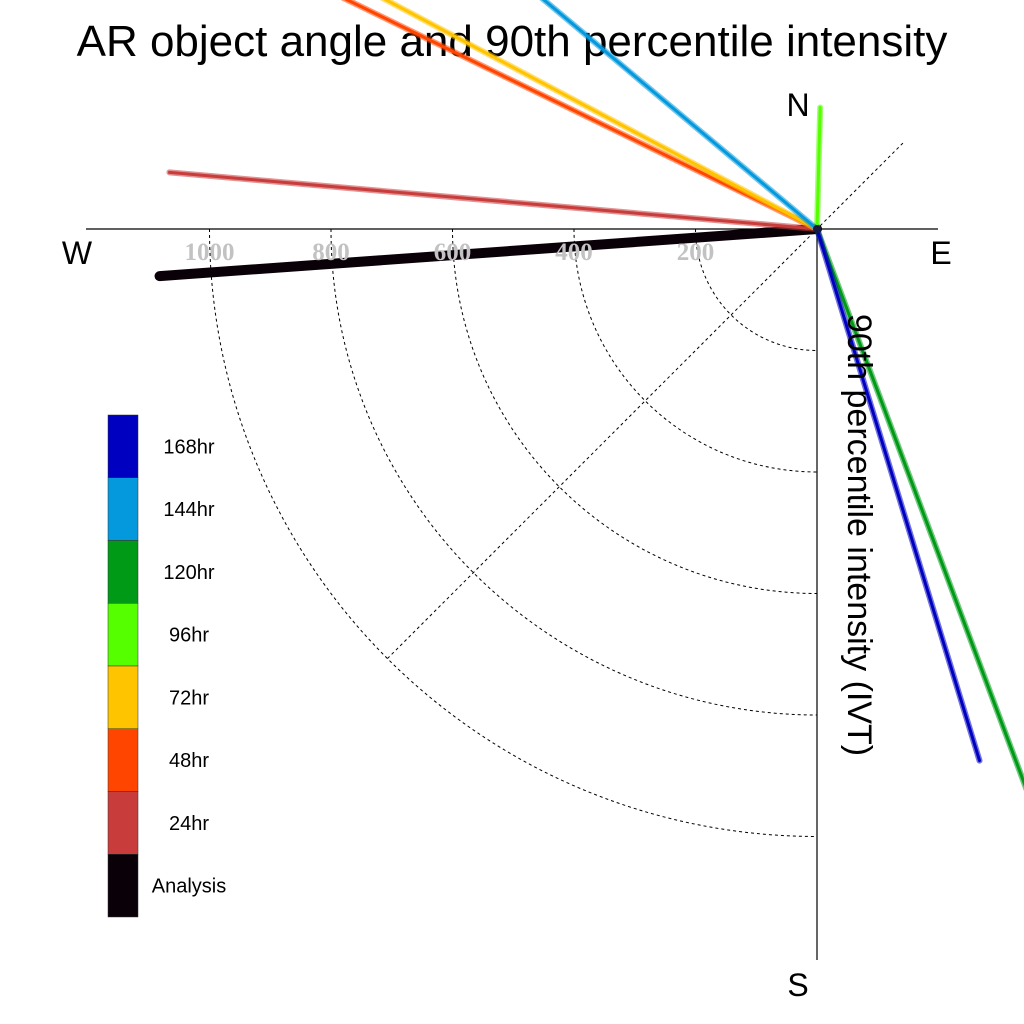  Describe the element at coordinates (189, 698) in the screenshot. I see `legend-label: 72hr` at that location.